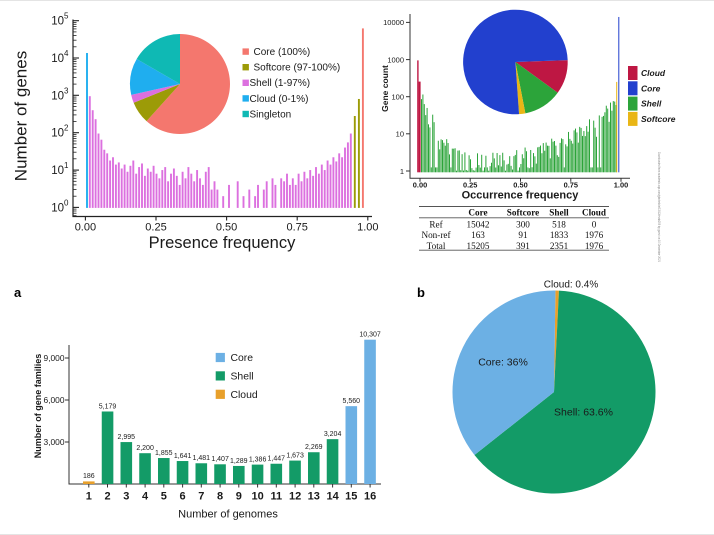  I want to click on svg-text: Non-ref, so click(436, 235).